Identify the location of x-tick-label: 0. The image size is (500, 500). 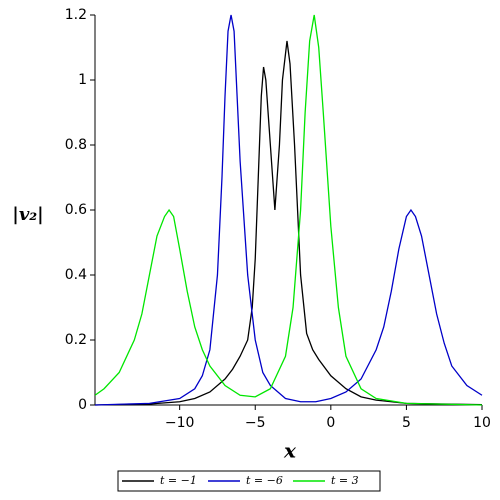
(330, 423).